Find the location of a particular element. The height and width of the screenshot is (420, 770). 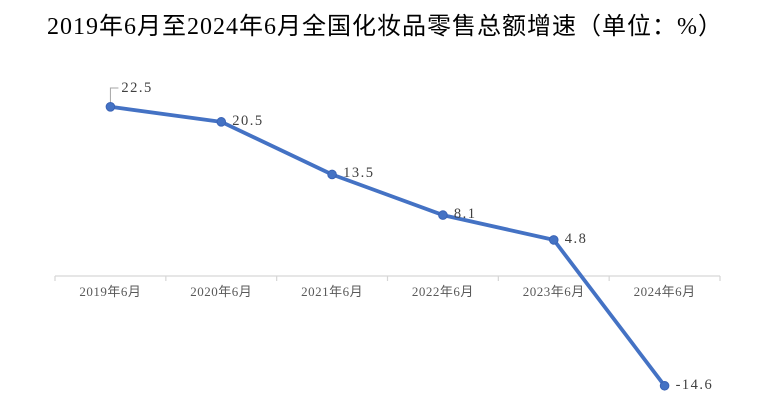

x-axis-label-2024: 2024年6月 is located at coordinates (664, 291).